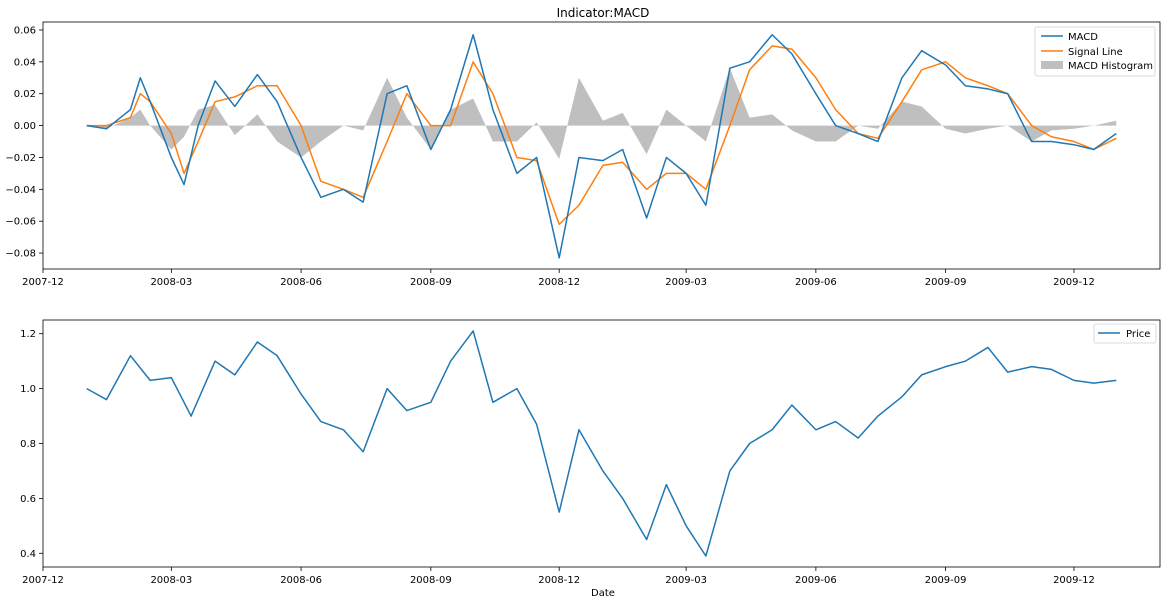 The image size is (1171, 604). Describe the element at coordinates (686, 282) in the screenshot. I see `macd-x-tick-label: 2009-03` at that location.